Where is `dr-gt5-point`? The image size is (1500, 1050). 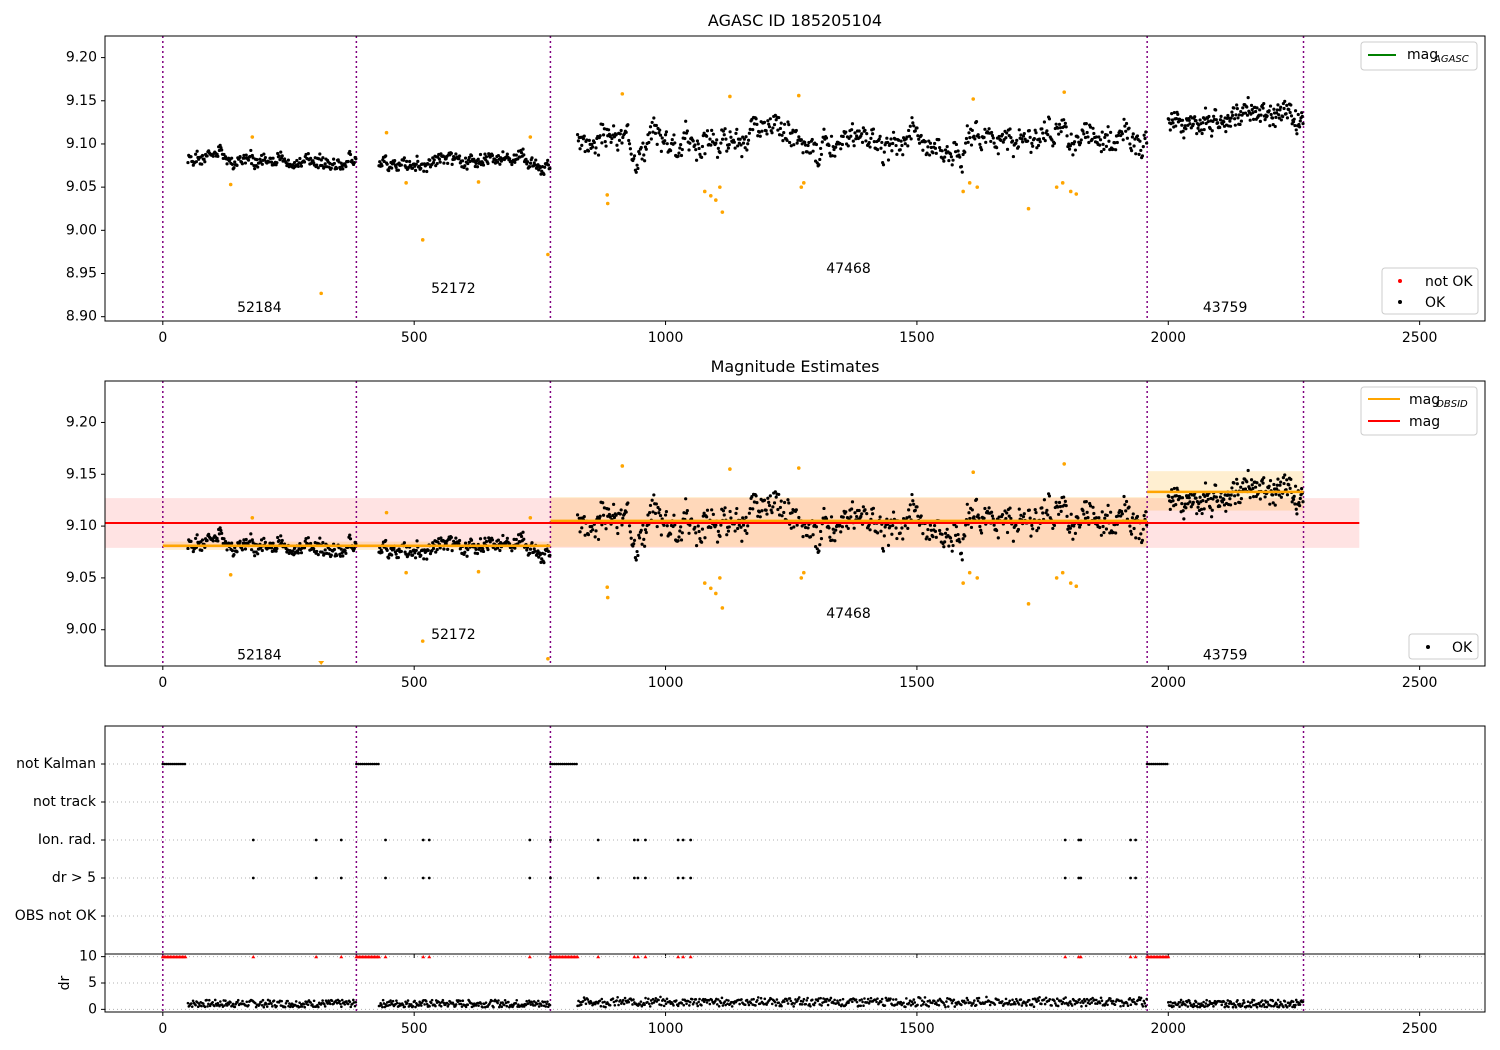
dr-gt5-point is located at coordinates (1130, 878).